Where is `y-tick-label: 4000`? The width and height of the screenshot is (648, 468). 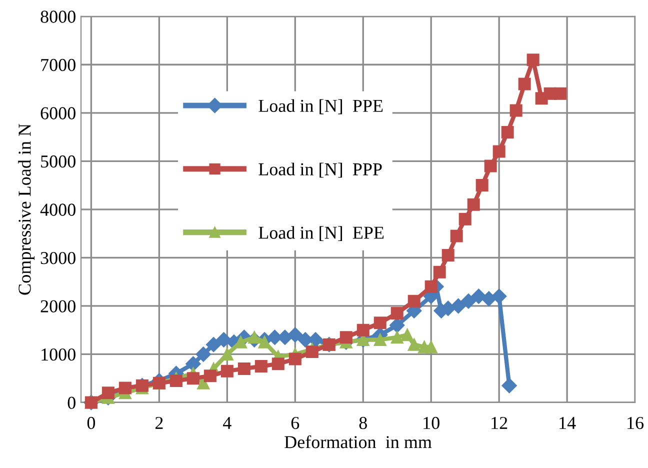
y-tick-label: 4000 is located at coordinates (58, 210).